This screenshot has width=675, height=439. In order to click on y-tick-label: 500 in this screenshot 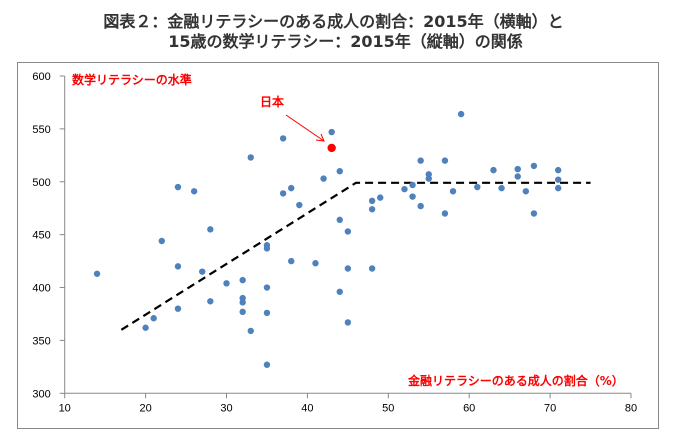, I will do `click(41, 183)`.